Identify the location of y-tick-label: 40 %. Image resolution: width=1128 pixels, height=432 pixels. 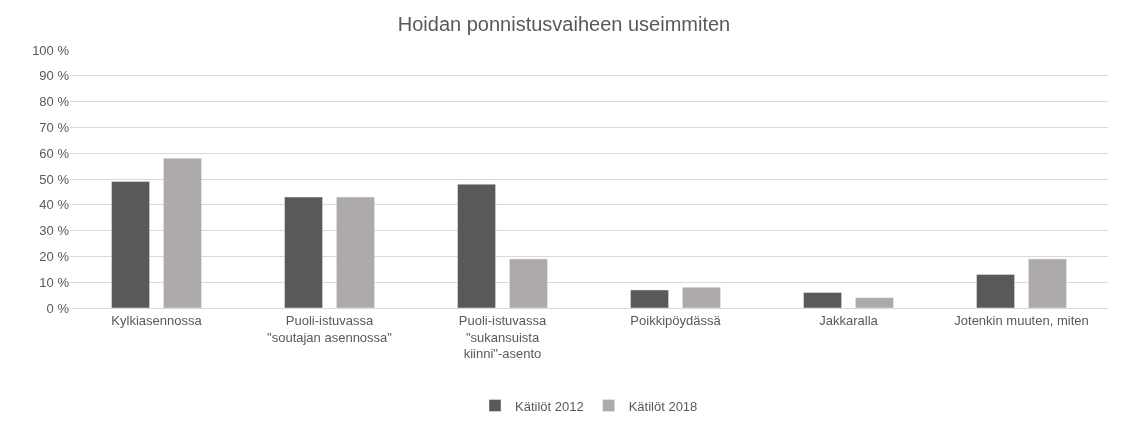
(54, 205).